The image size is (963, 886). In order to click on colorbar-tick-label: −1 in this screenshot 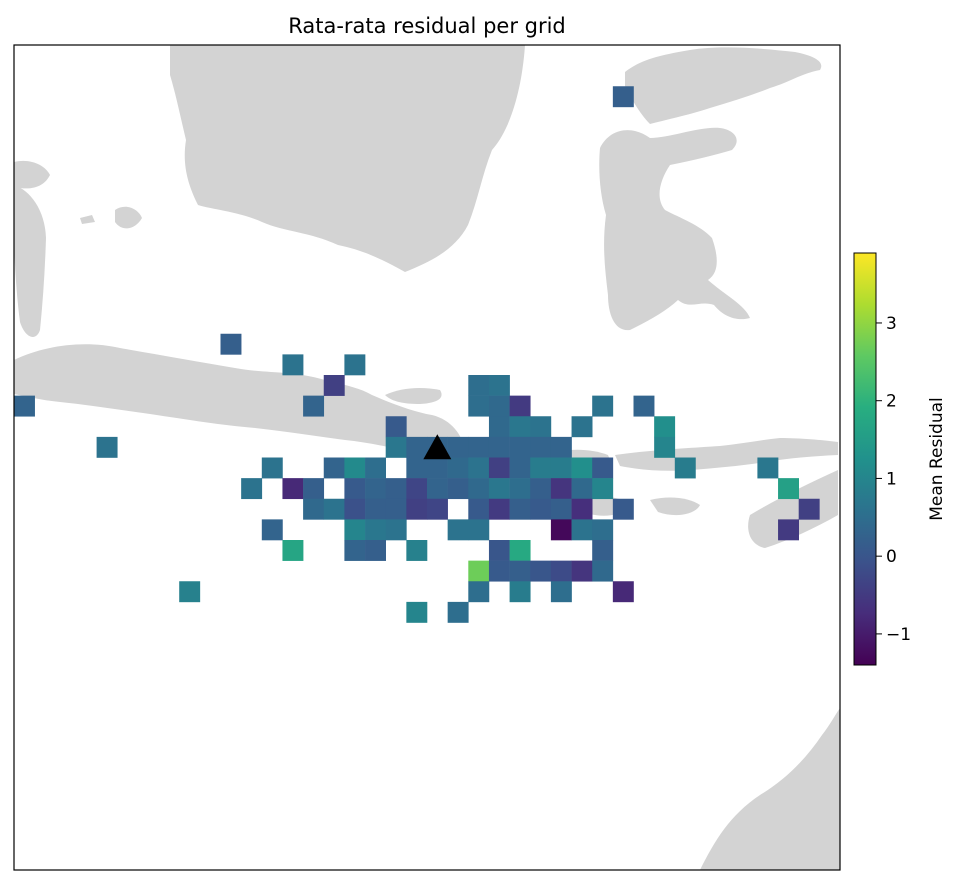, I will do `click(898, 635)`.